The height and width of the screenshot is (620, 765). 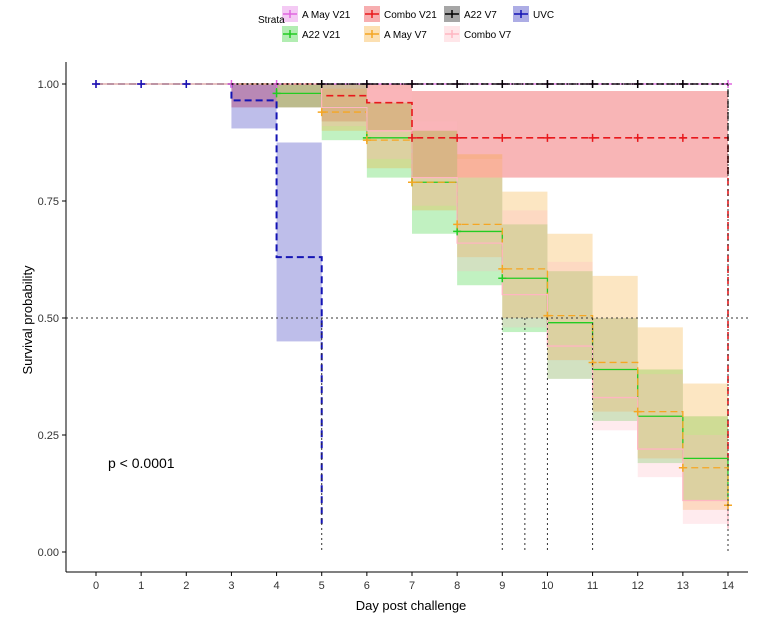 What do you see at coordinates (141, 463) in the screenshot?
I see `p-value-label: p < 0.0001` at bounding box center [141, 463].